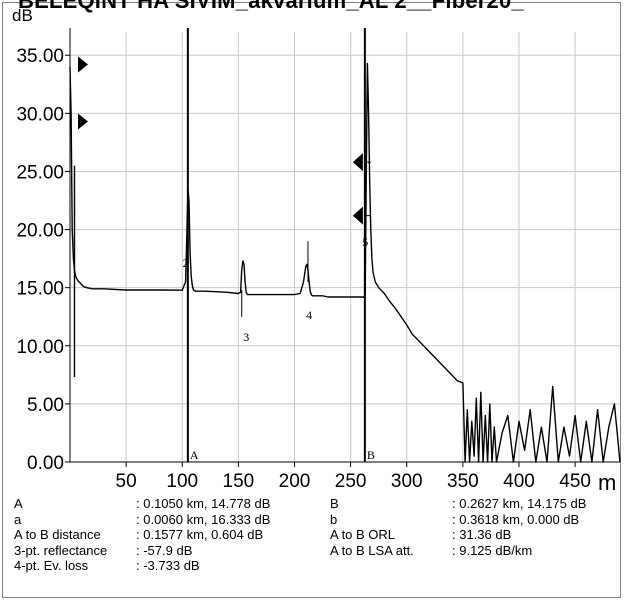  What do you see at coordinates (203, 519) in the screenshot?
I see `info-value-a-lower: : 0.0060 km, 16.333 dB` at bounding box center [203, 519].